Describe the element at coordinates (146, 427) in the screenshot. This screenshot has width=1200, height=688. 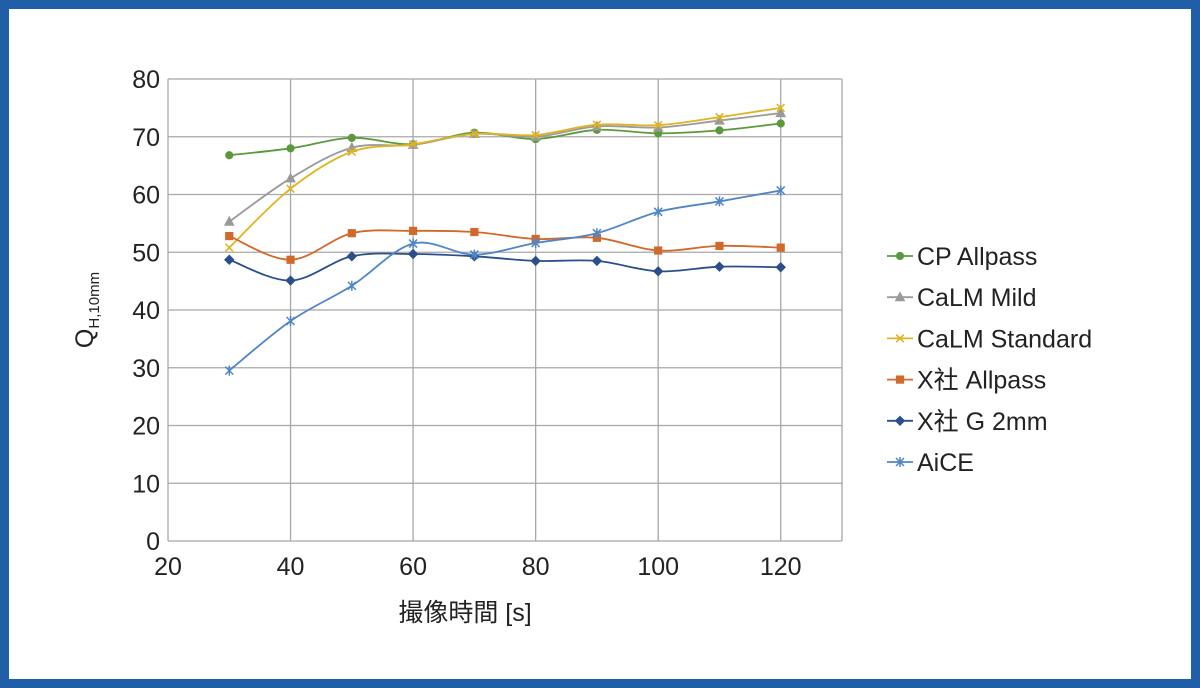
I see `y-tick-label: 20` at that location.